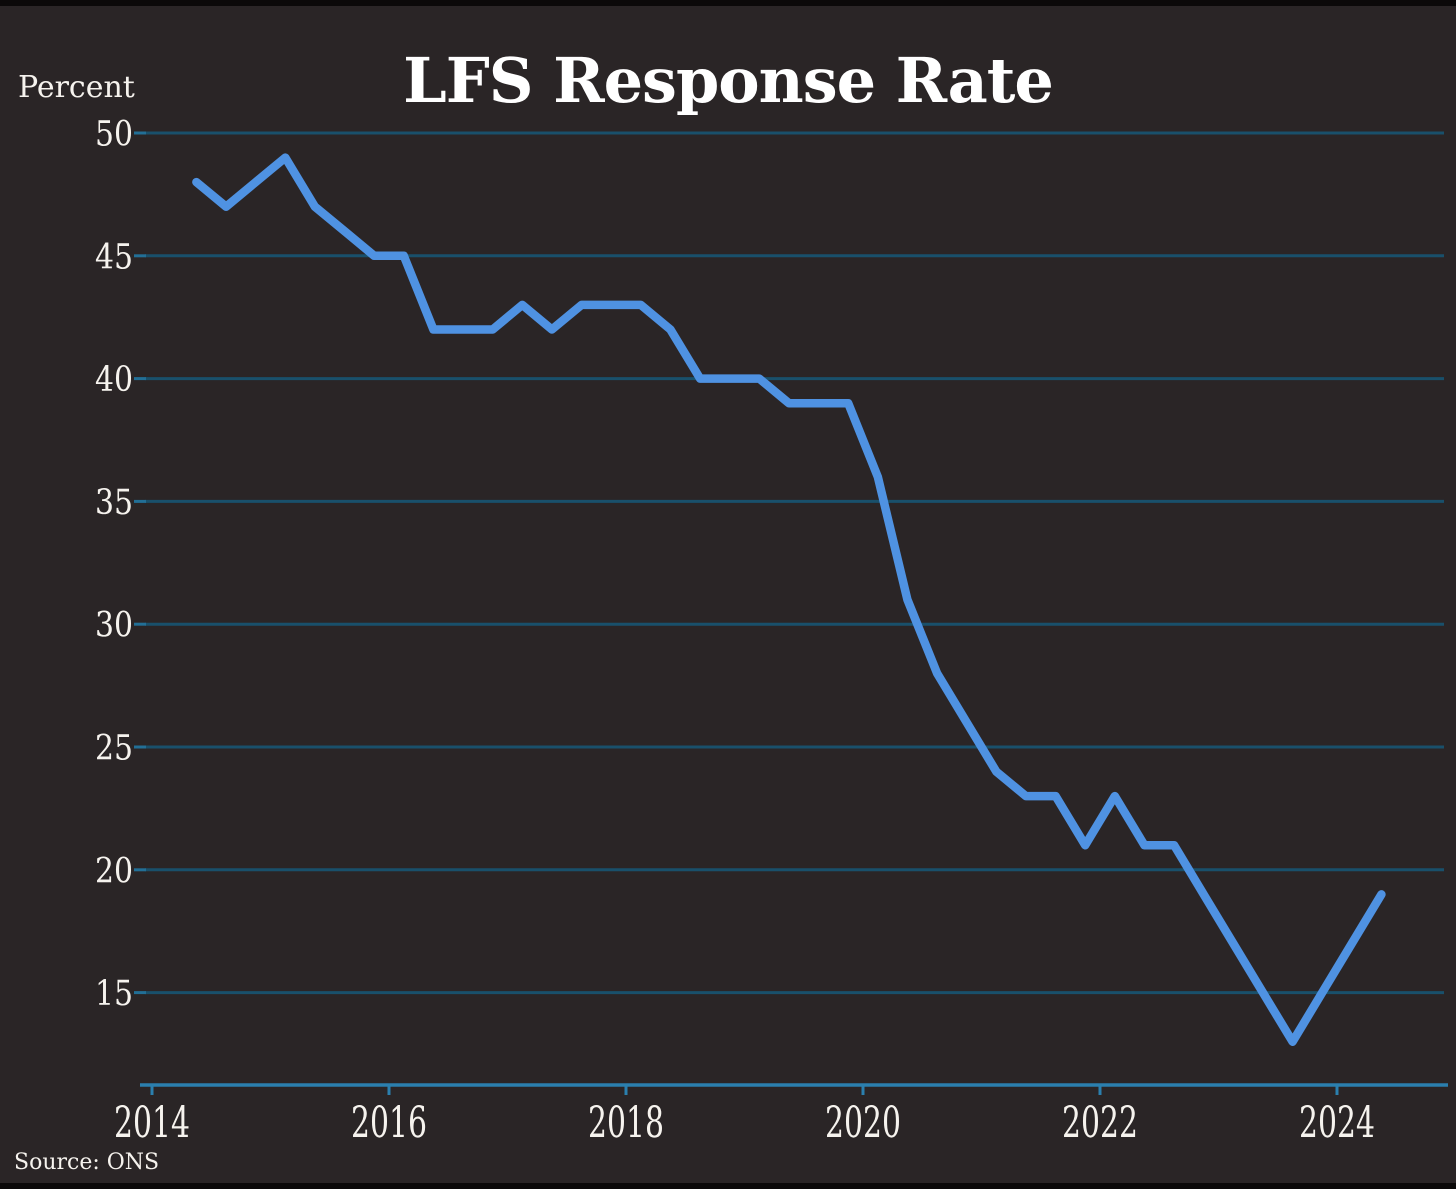 This screenshot has width=1456, height=1189. I want to click on bottom-black-bar, so click(728, 1186).